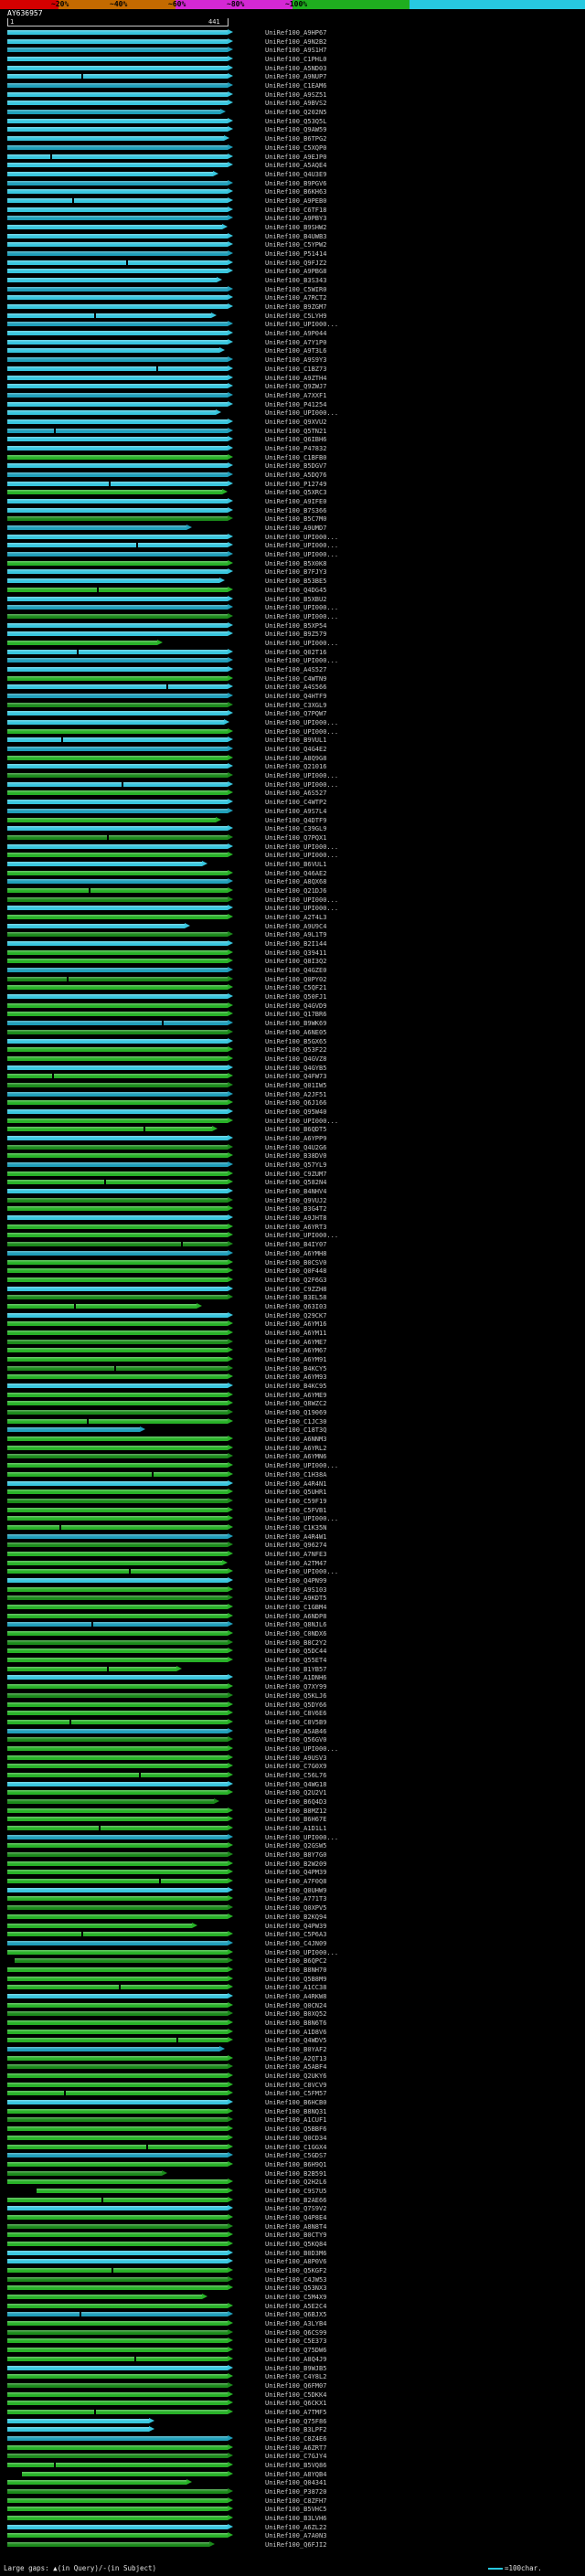  What do you see at coordinates (296, 944) in the screenshot?
I see `hit-label: UniRef100_B2I144` at bounding box center [296, 944].